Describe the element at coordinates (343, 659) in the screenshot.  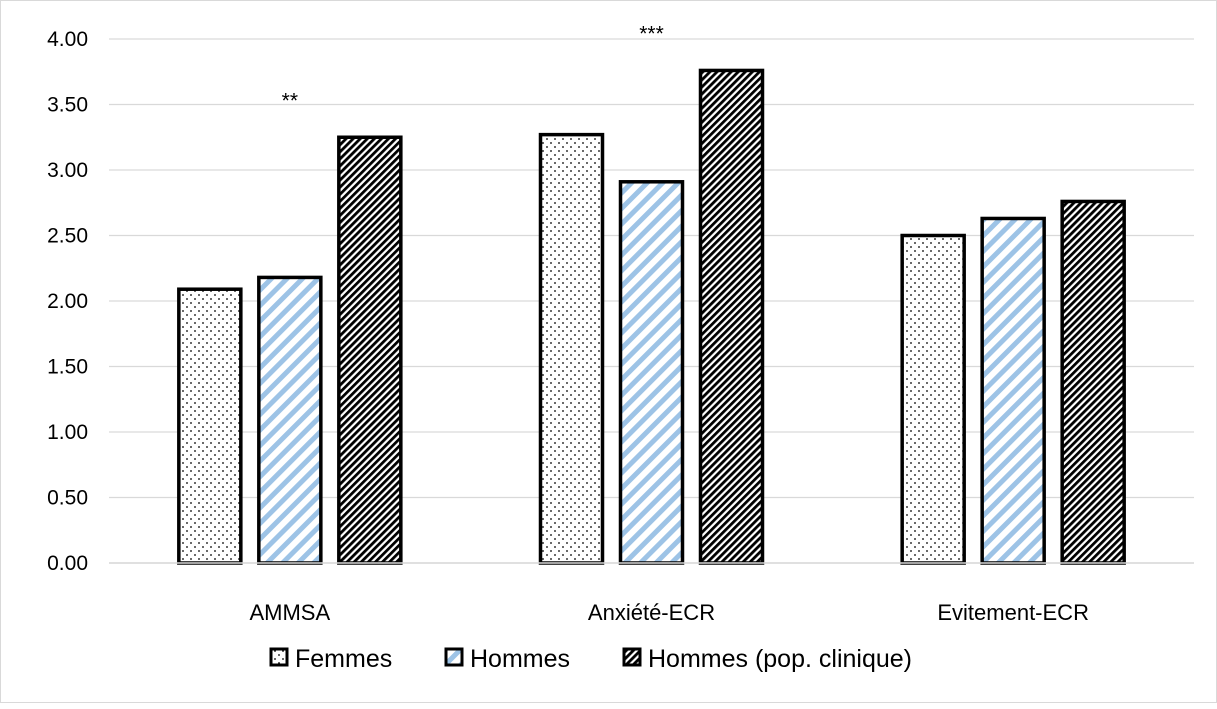
I see `legend-label: Femmes` at that location.